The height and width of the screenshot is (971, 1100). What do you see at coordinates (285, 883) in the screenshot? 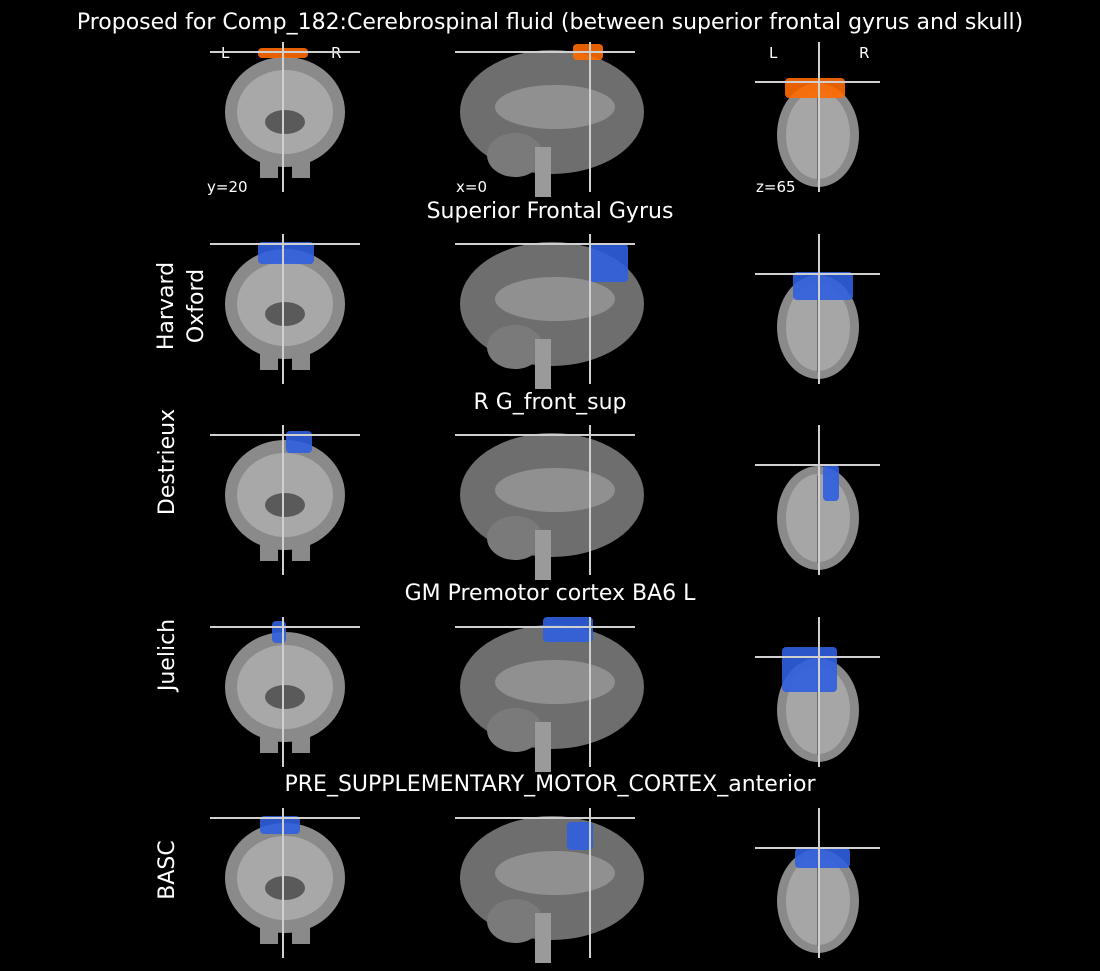
I see `row-4-coronal-slice` at bounding box center [285, 883].